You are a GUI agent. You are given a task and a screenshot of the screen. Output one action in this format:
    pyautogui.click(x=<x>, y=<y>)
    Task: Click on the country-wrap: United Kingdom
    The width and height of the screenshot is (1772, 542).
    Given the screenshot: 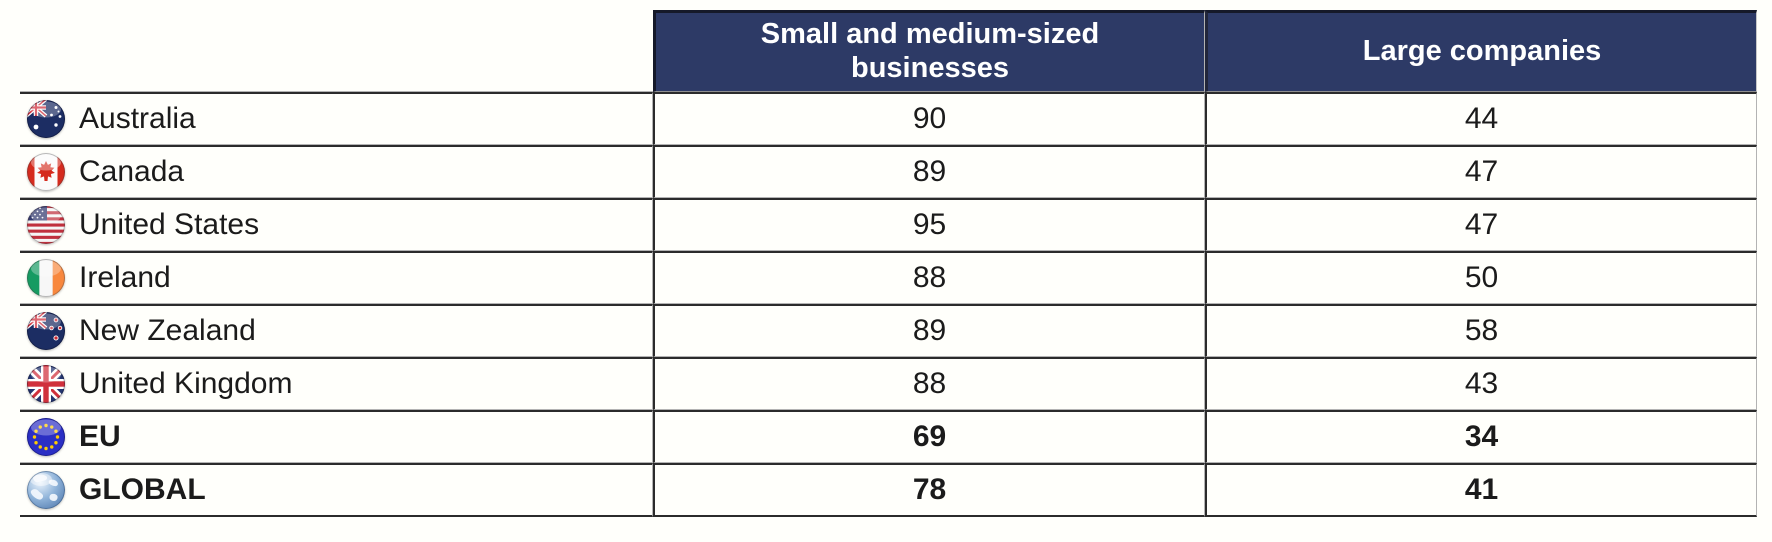 What is the action you would take?
    pyautogui.click(x=336, y=384)
    